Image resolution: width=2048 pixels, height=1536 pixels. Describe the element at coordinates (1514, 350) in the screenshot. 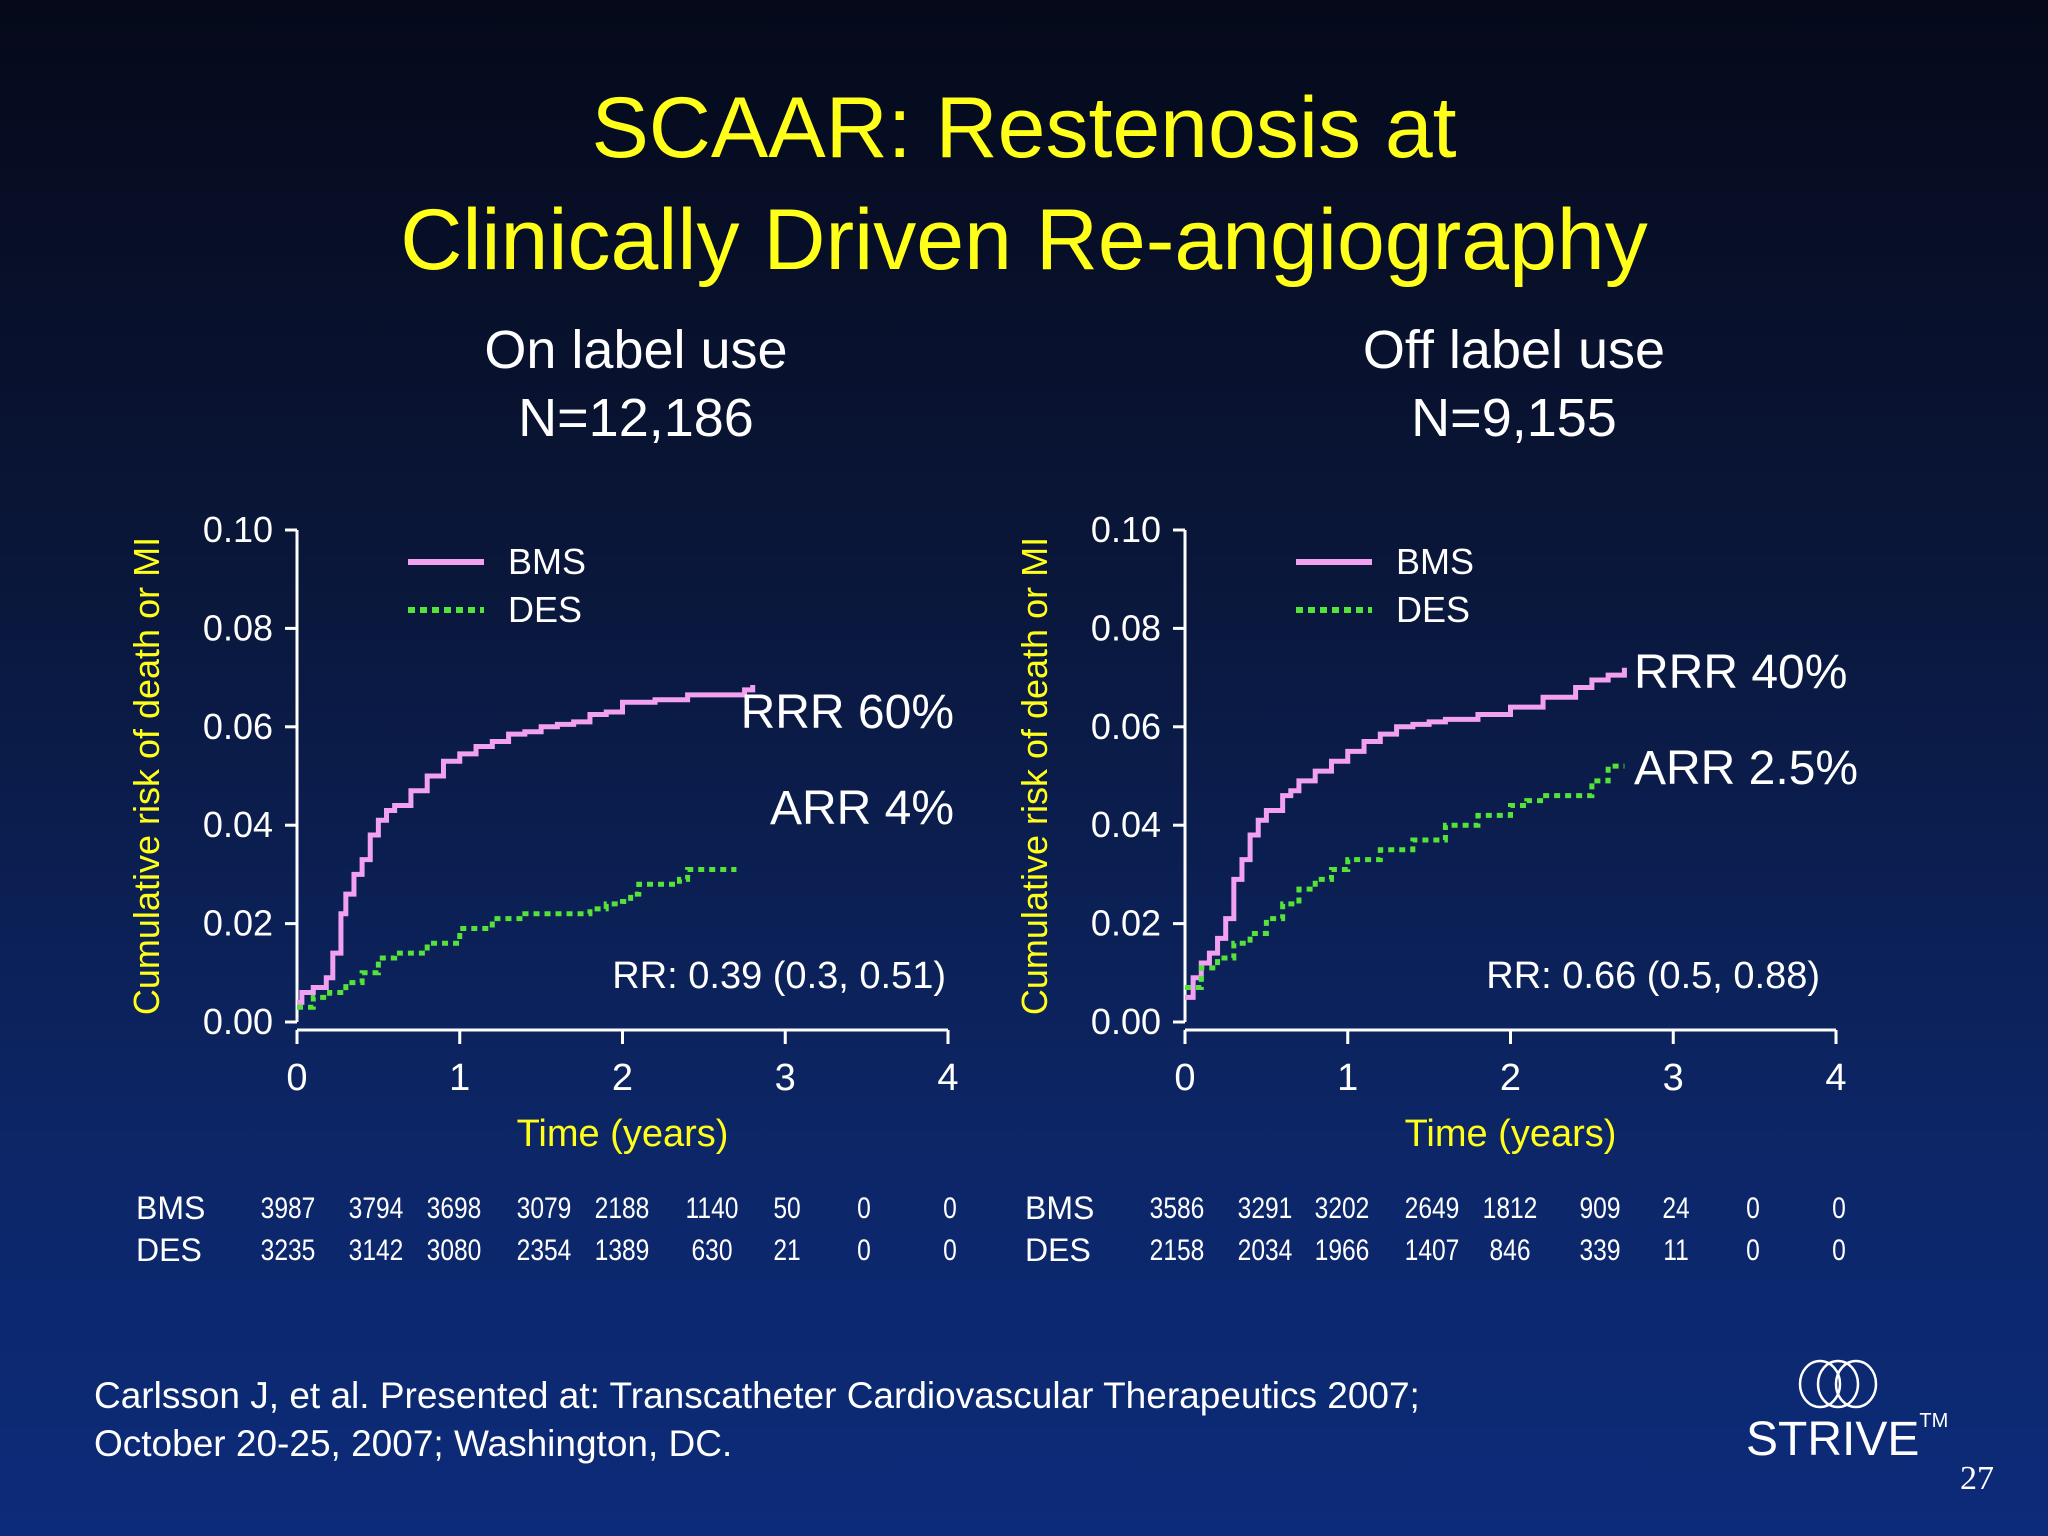

I see `chart-right-title: Off label use` at that location.